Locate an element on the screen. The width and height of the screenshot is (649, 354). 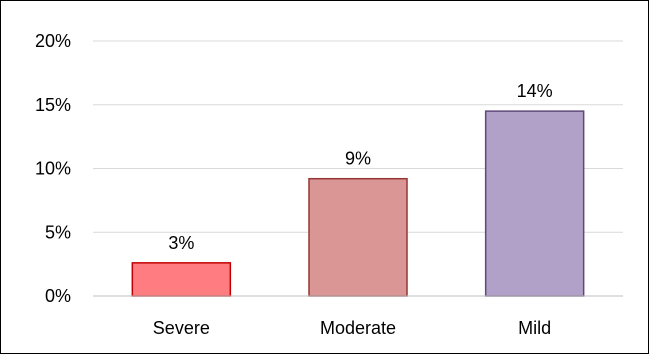
y-tick-label: 10% is located at coordinates (53, 169).